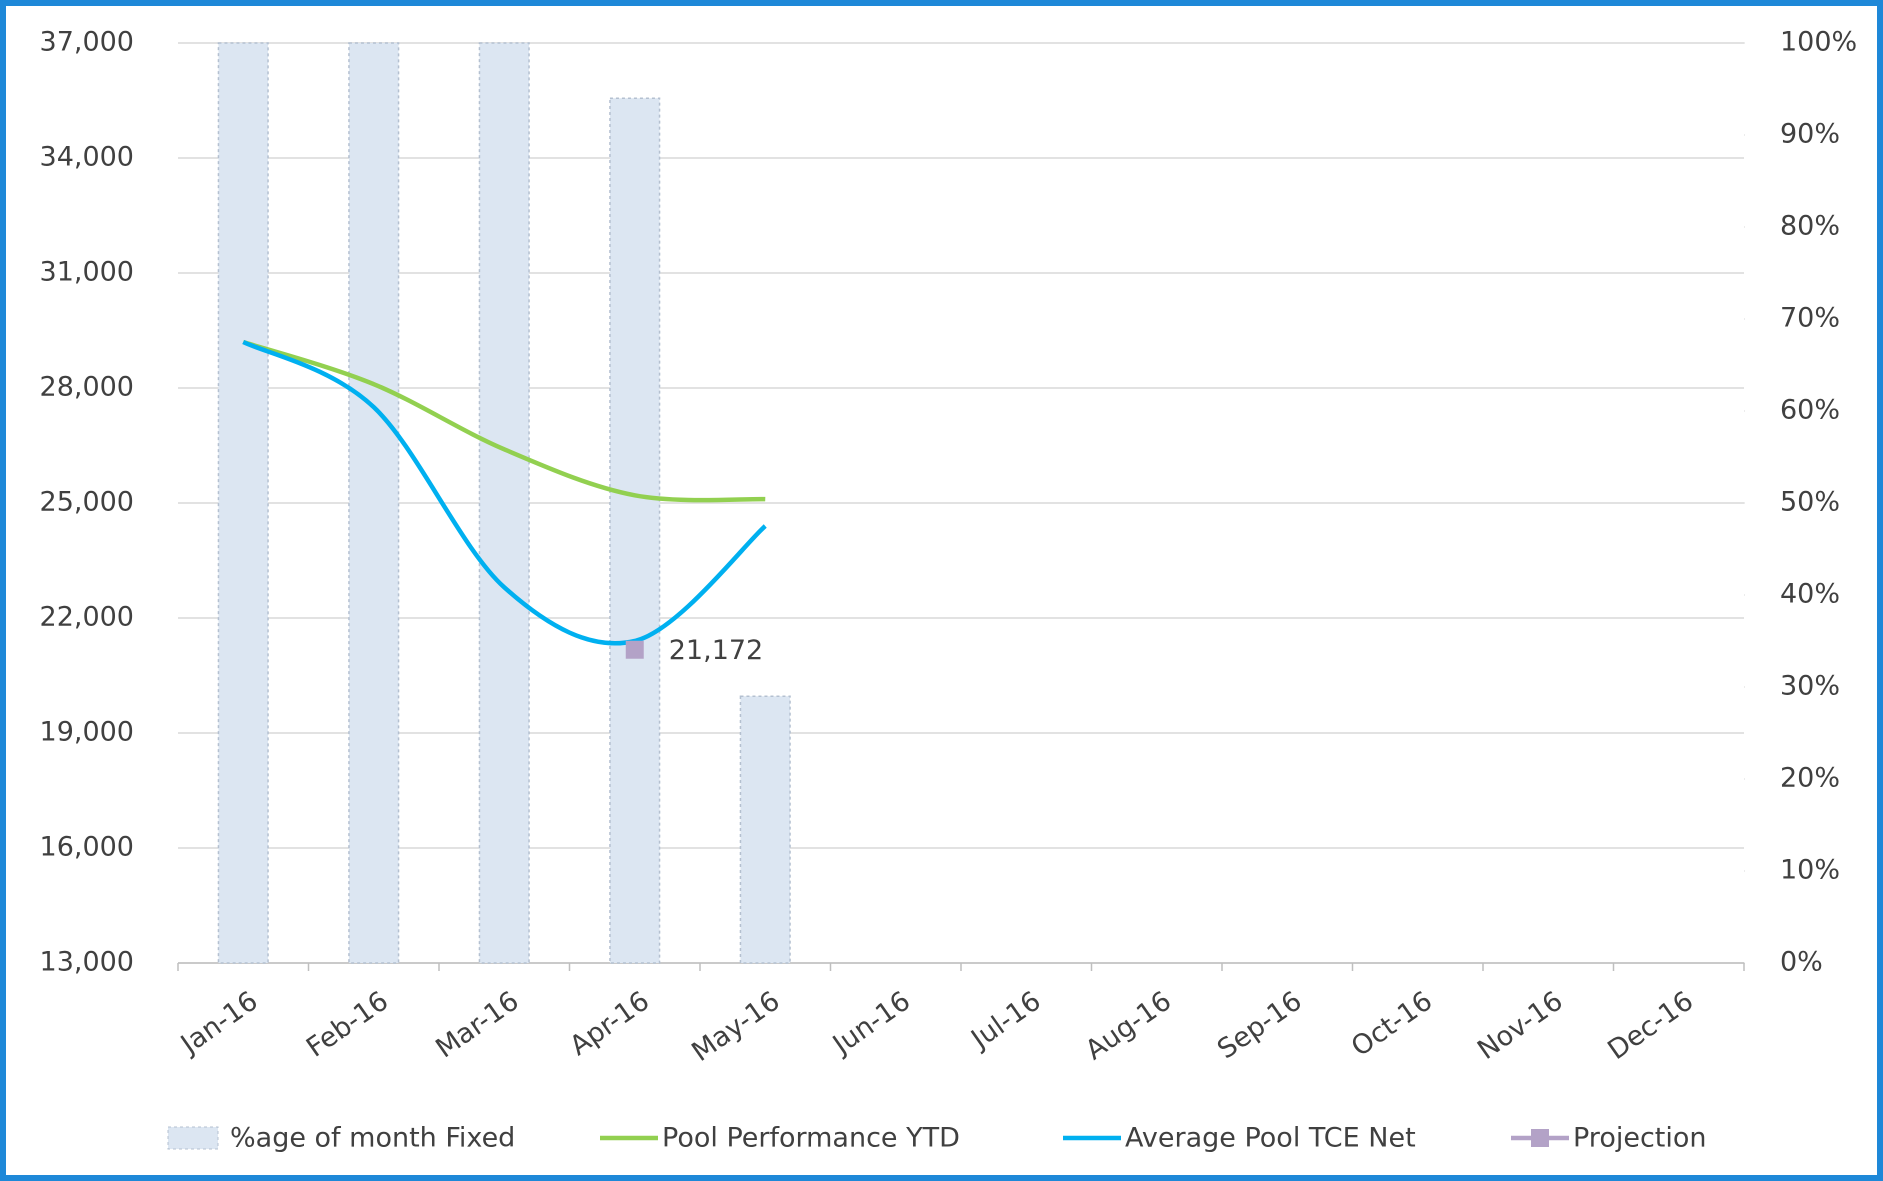 The width and height of the screenshot is (1883, 1181). What do you see at coordinates (87, 157) in the screenshot?
I see `y-tick-label: 34,000` at bounding box center [87, 157].